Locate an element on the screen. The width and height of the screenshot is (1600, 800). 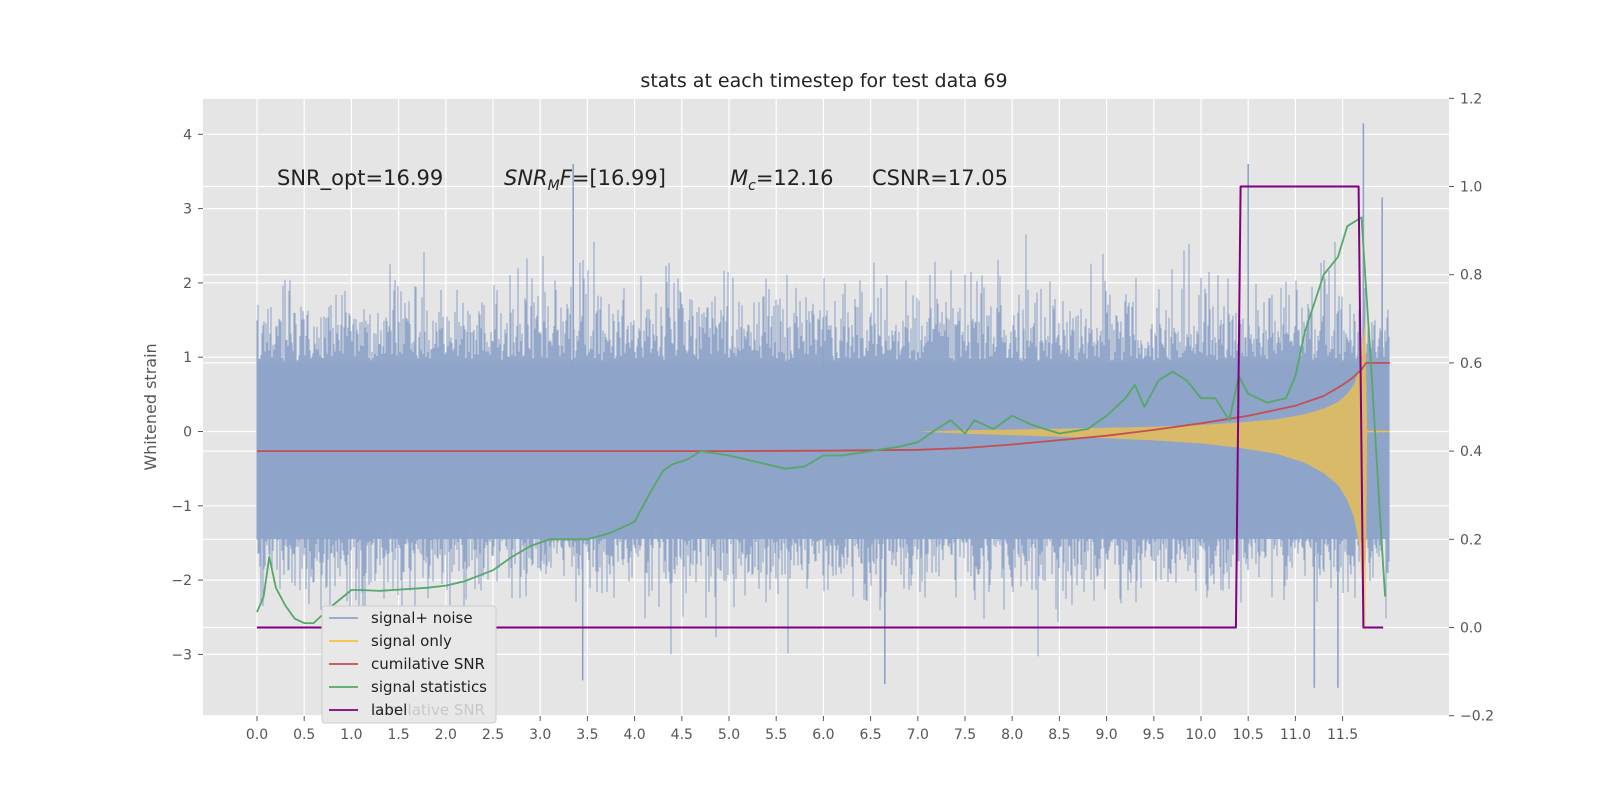
x-tick-label: 7.5 is located at coordinates (965, 735).